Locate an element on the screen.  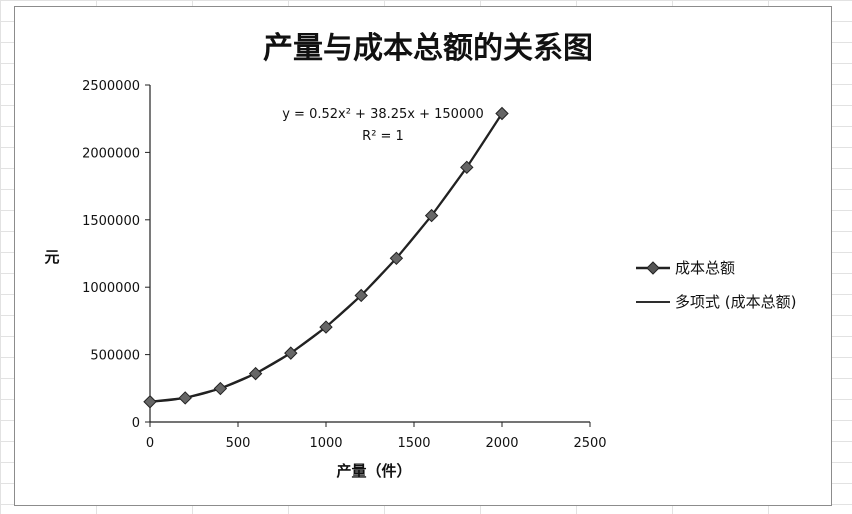
x-tick-label: 500 is located at coordinates (238, 443).